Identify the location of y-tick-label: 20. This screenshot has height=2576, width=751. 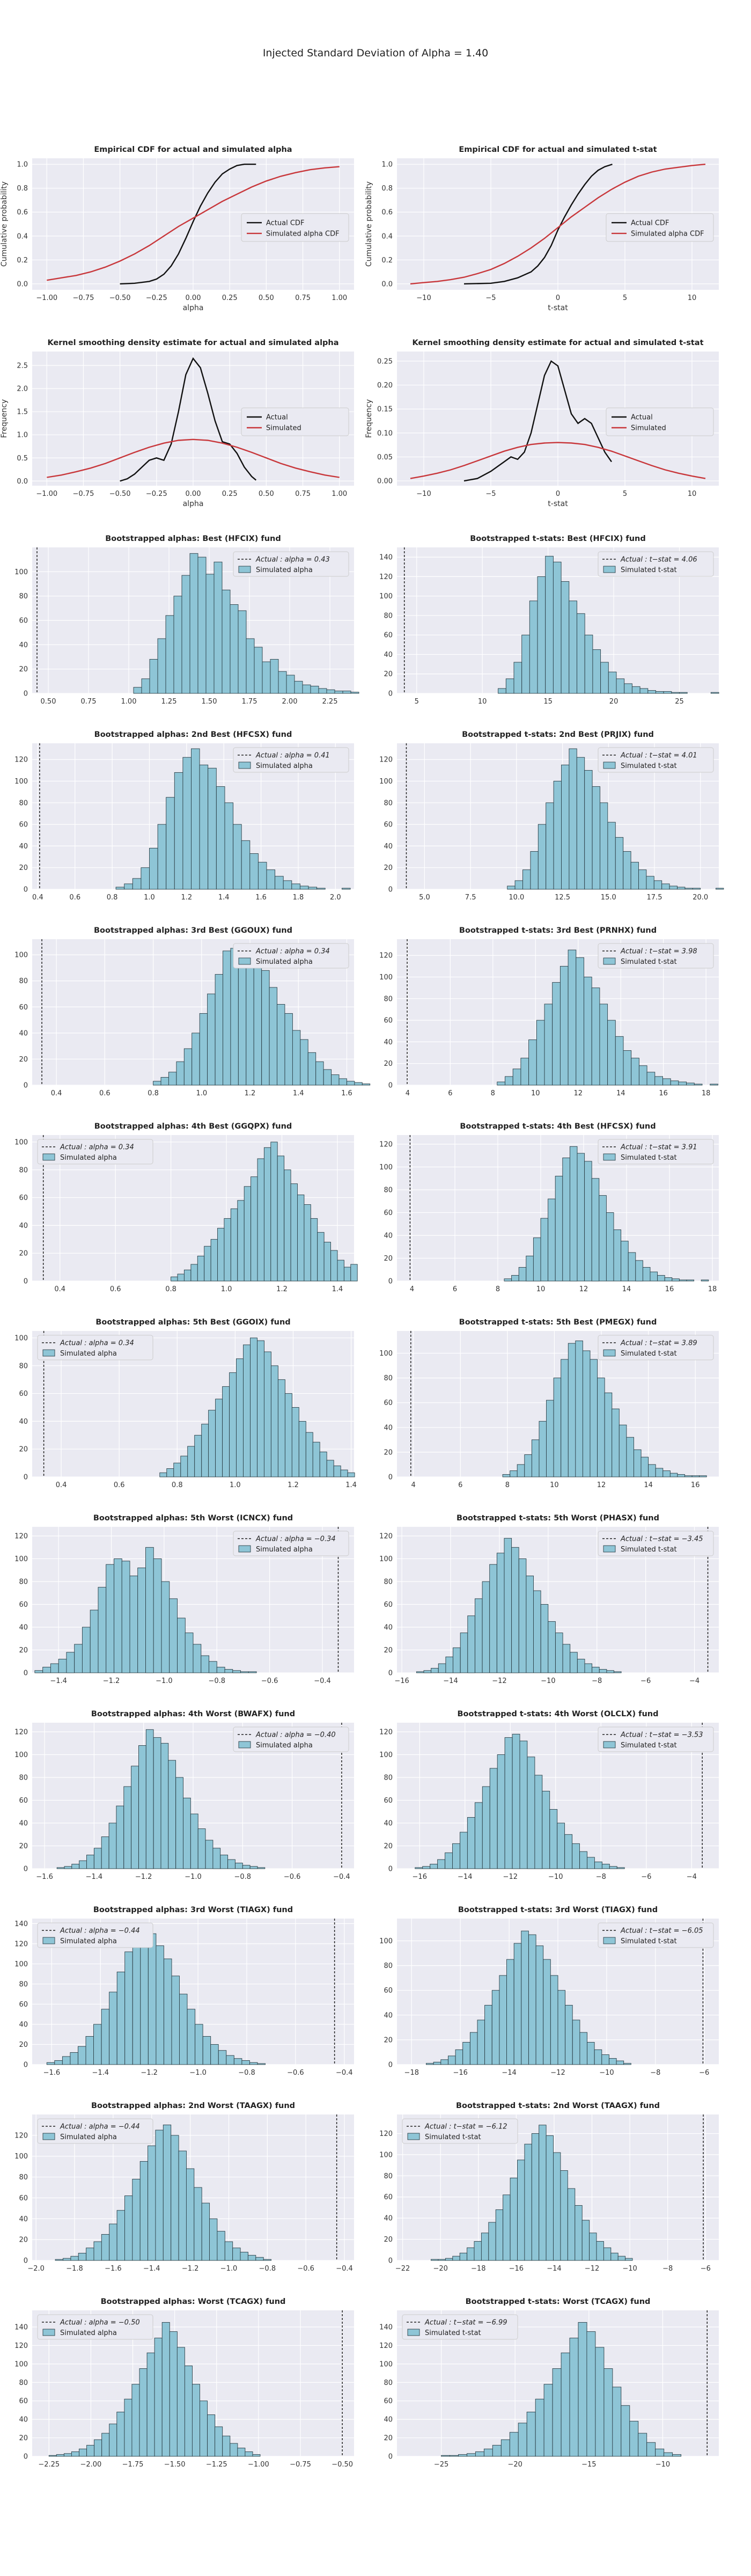
(388, 2438).